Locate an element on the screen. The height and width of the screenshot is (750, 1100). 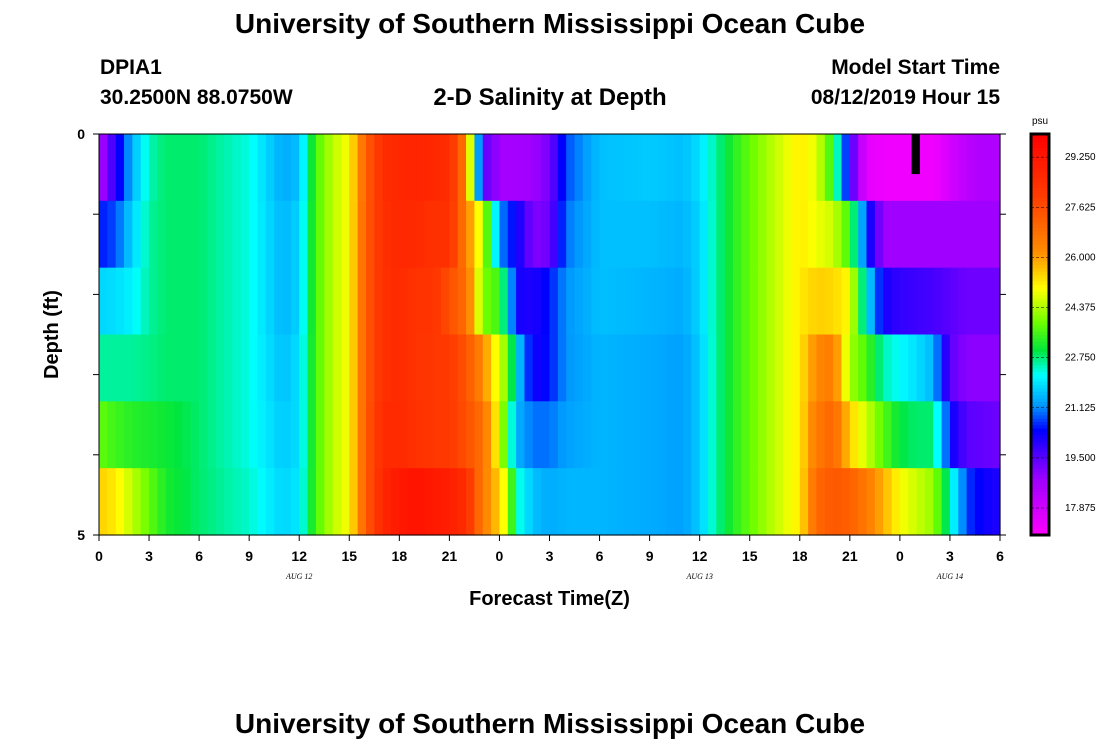
colorbar-tick-label: 19.500 is located at coordinates (1080, 458).